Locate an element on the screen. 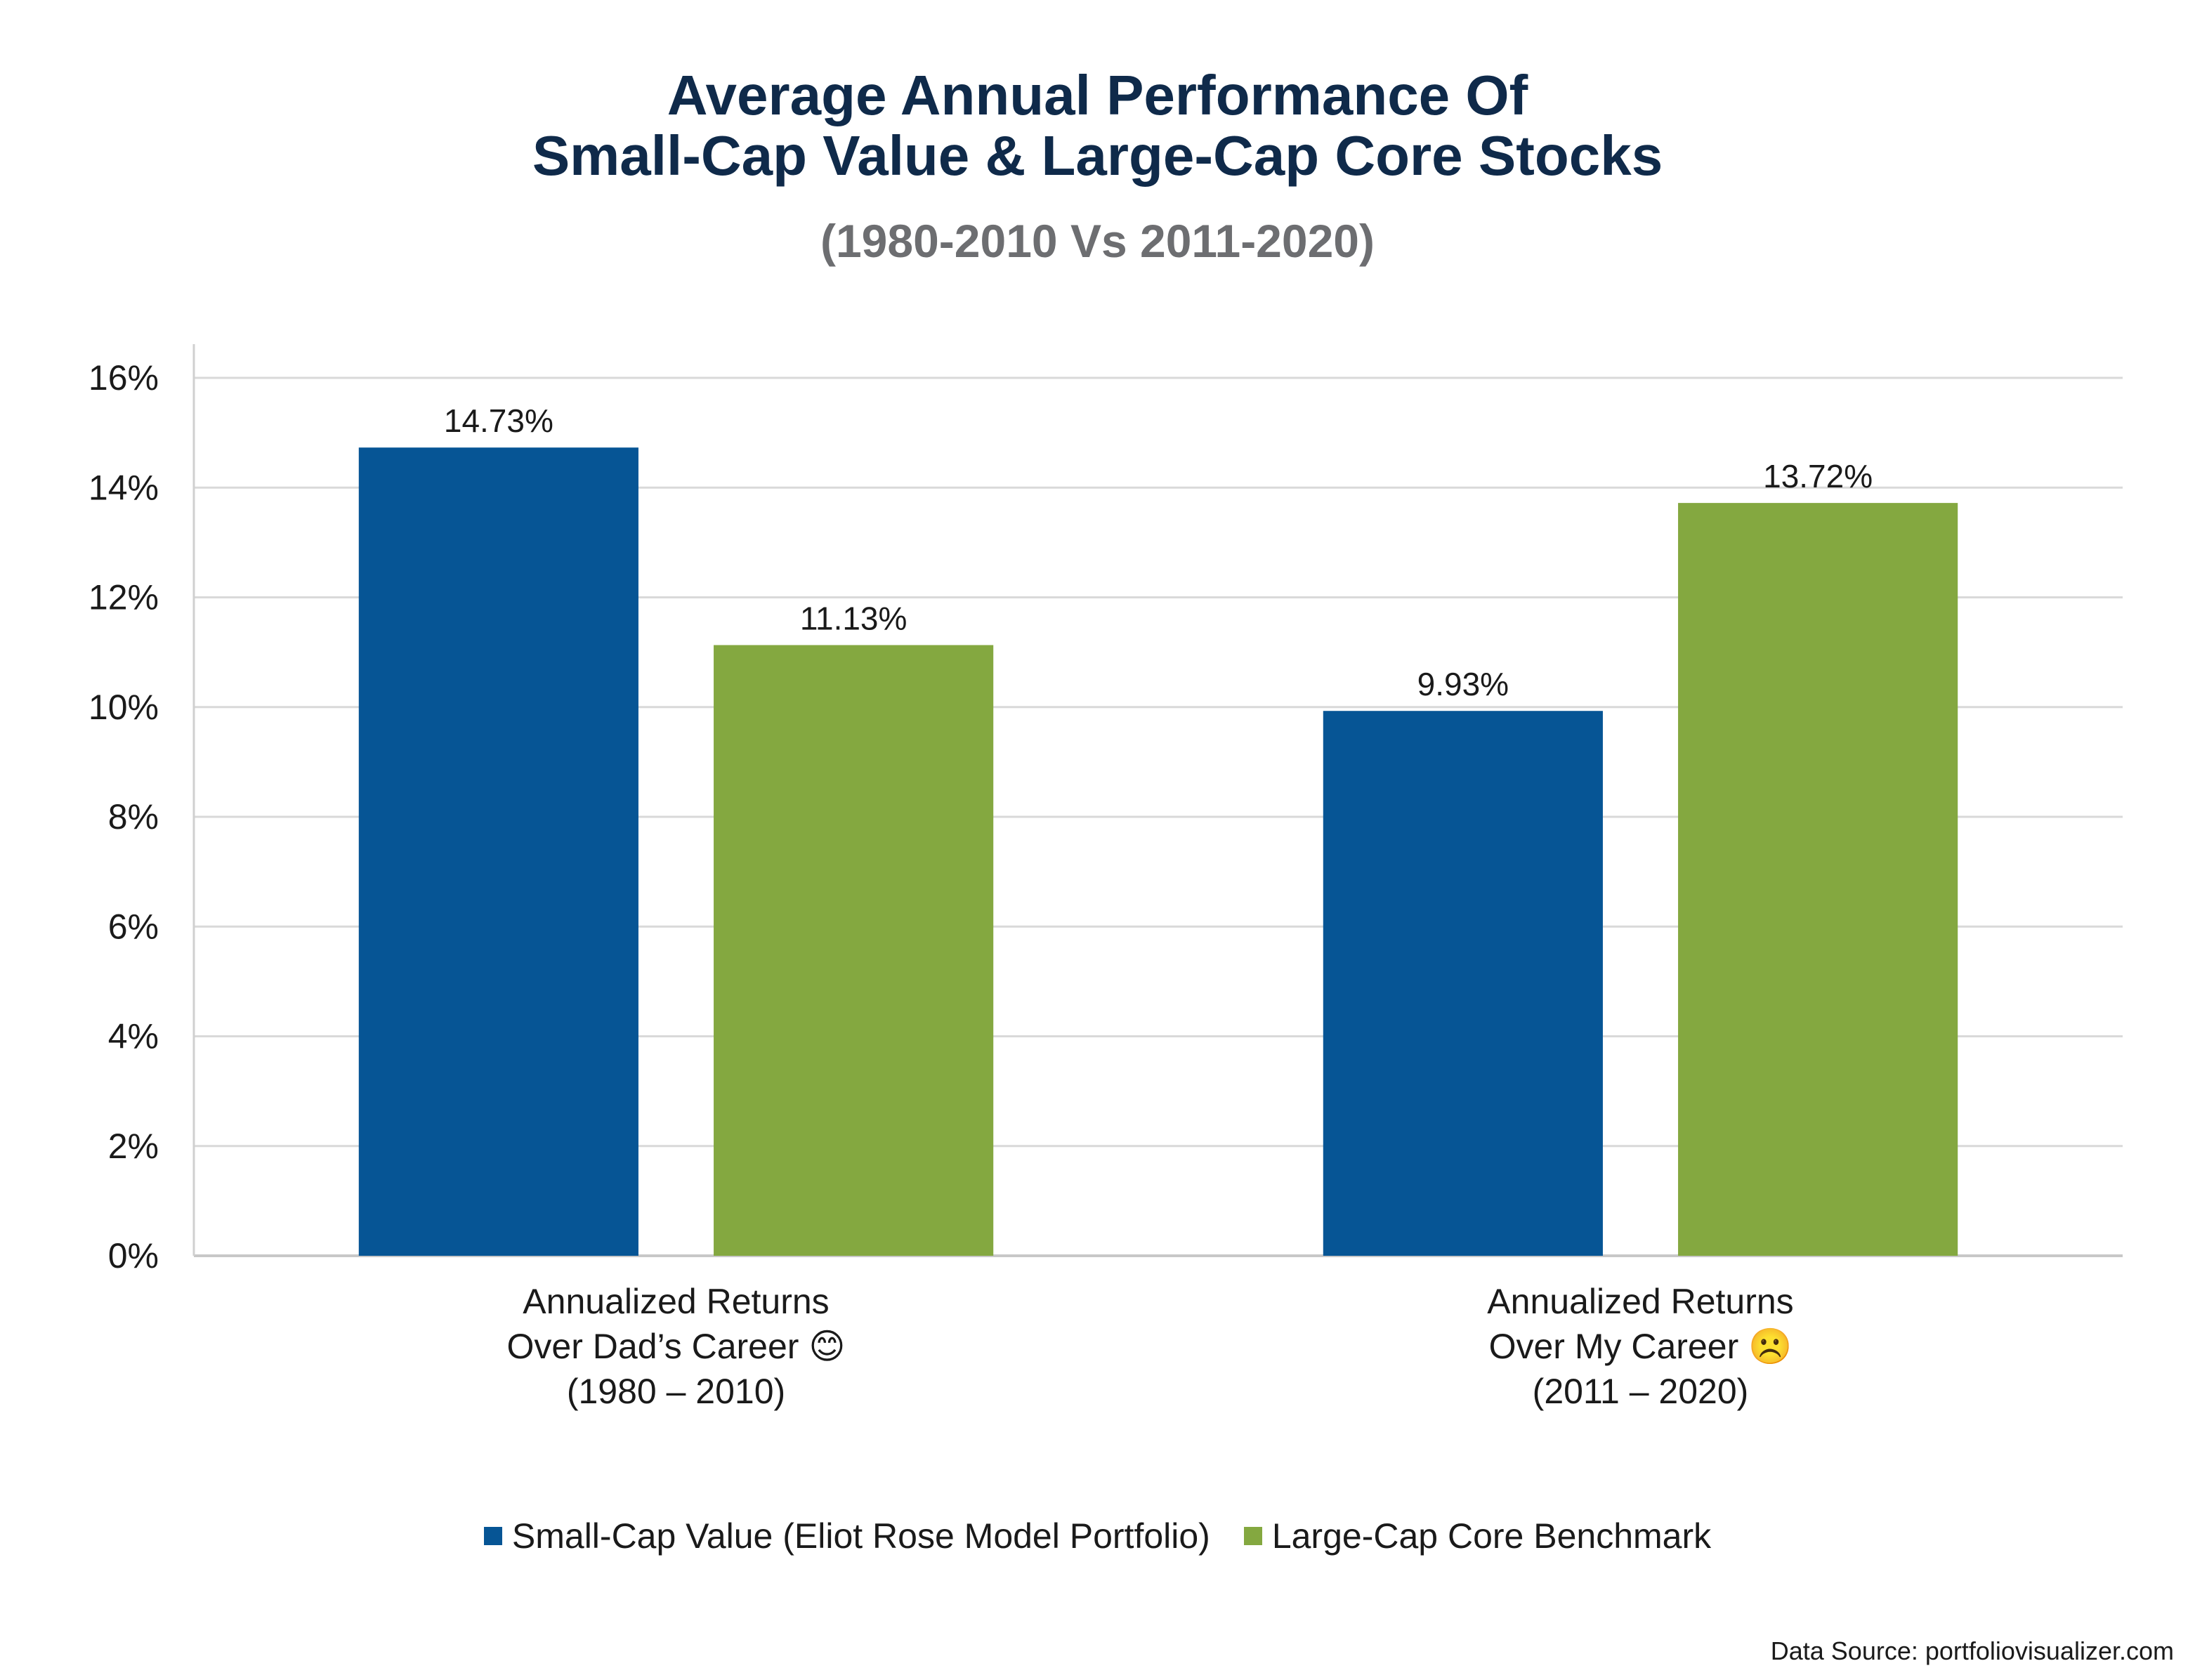 The width and height of the screenshot is (2195, 1680). data-label: 11.13% is located at coordinates (854, 618).